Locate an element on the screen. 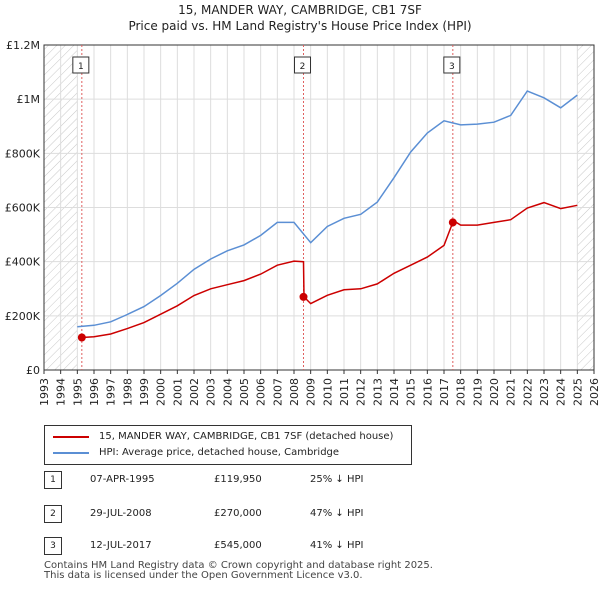 The width and height of the screenshot is (600, 590). sale-marker-label-2: 2 is located at coordinates (303, 67).